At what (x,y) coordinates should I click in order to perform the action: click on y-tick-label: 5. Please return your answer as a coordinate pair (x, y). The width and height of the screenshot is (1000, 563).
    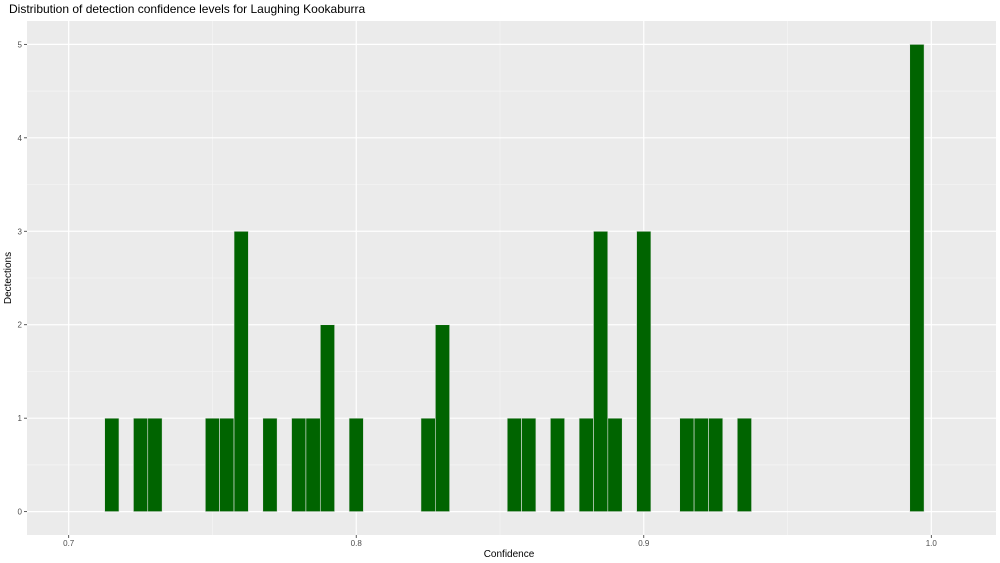
    Looking at the image, I should click on (20, 44).